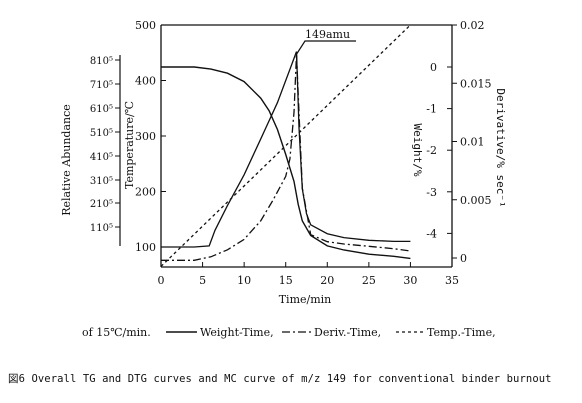  What do you see at coordinates (431, 150) in the screenshot?
I see `weight-tick-label: -2` at bounding box center [431, 150].